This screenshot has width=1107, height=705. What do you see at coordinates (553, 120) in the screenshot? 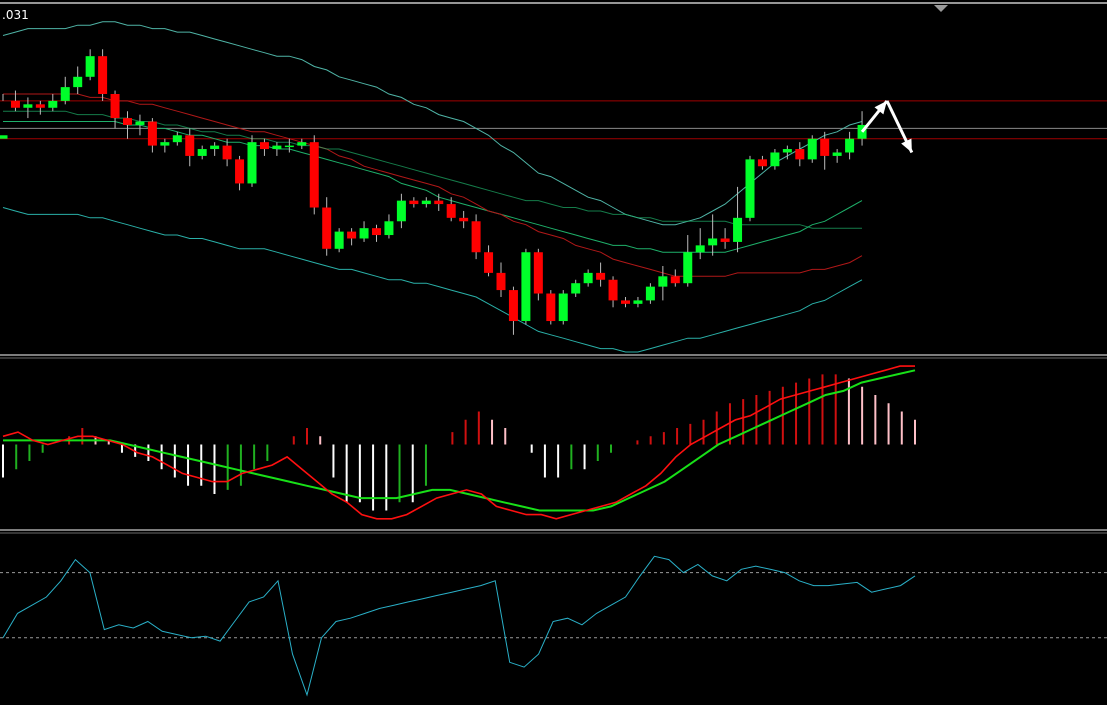
I see `reference-lines` at bounding box center [553, 120].